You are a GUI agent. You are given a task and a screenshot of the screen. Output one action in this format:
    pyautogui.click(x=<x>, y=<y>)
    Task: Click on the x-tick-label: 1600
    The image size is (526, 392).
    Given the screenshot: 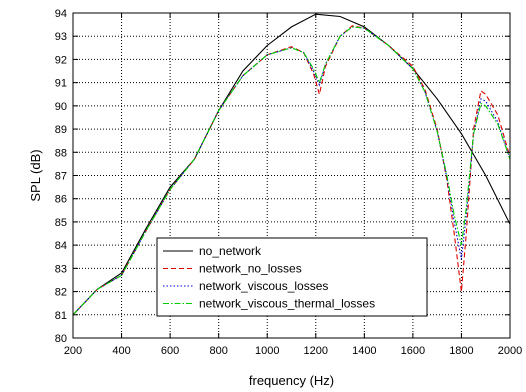 What is the action you would take?
    pyautogui.click(x=413, y=351)
    